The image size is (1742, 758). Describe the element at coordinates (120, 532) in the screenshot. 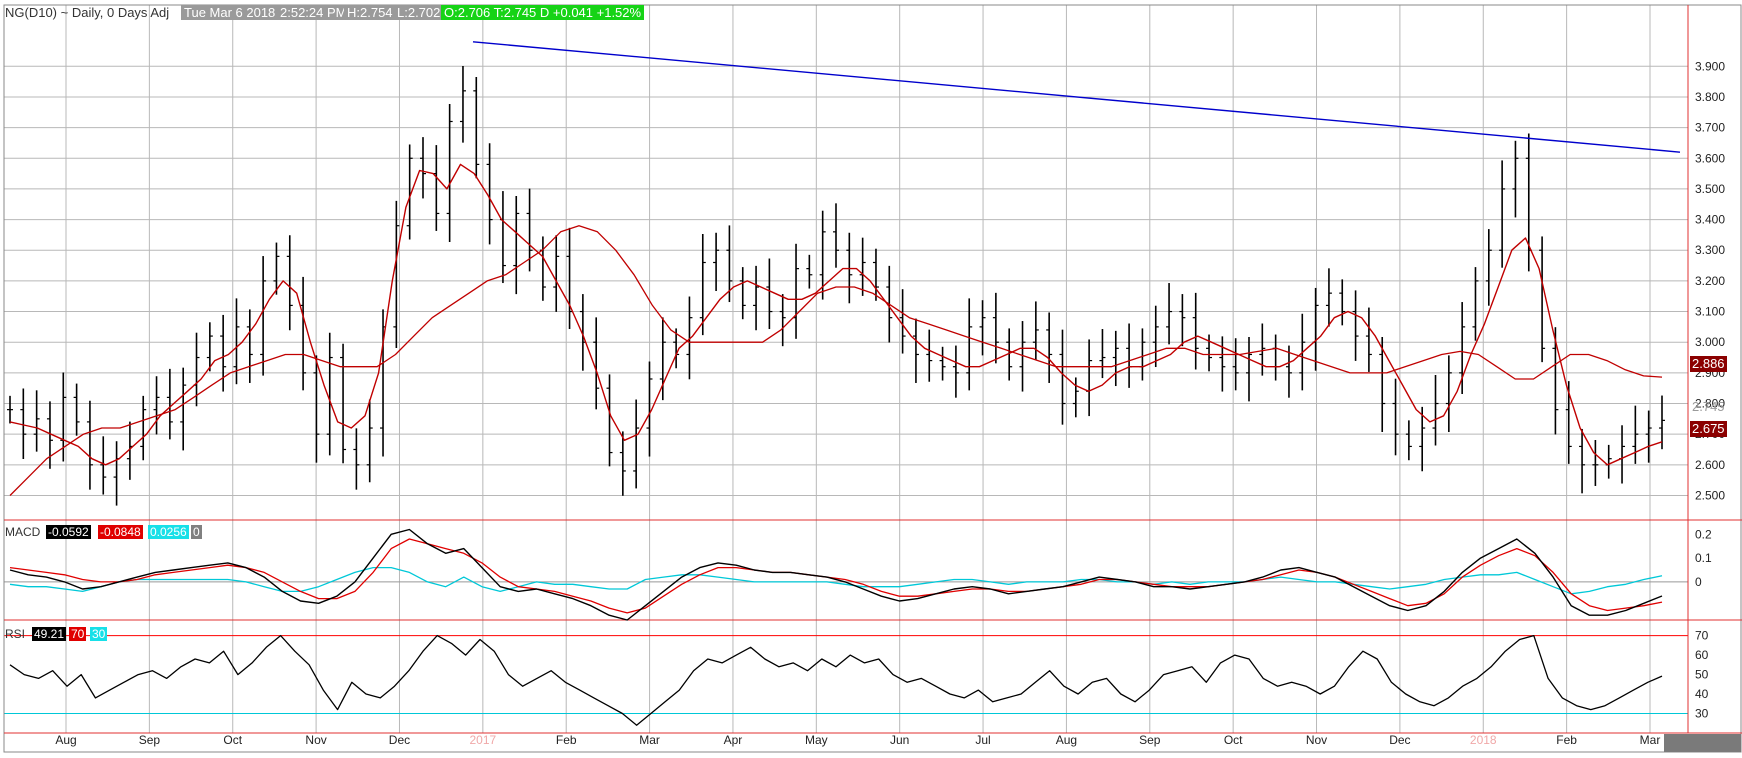

I see `macd-signal-value: -0.0848` at that location.